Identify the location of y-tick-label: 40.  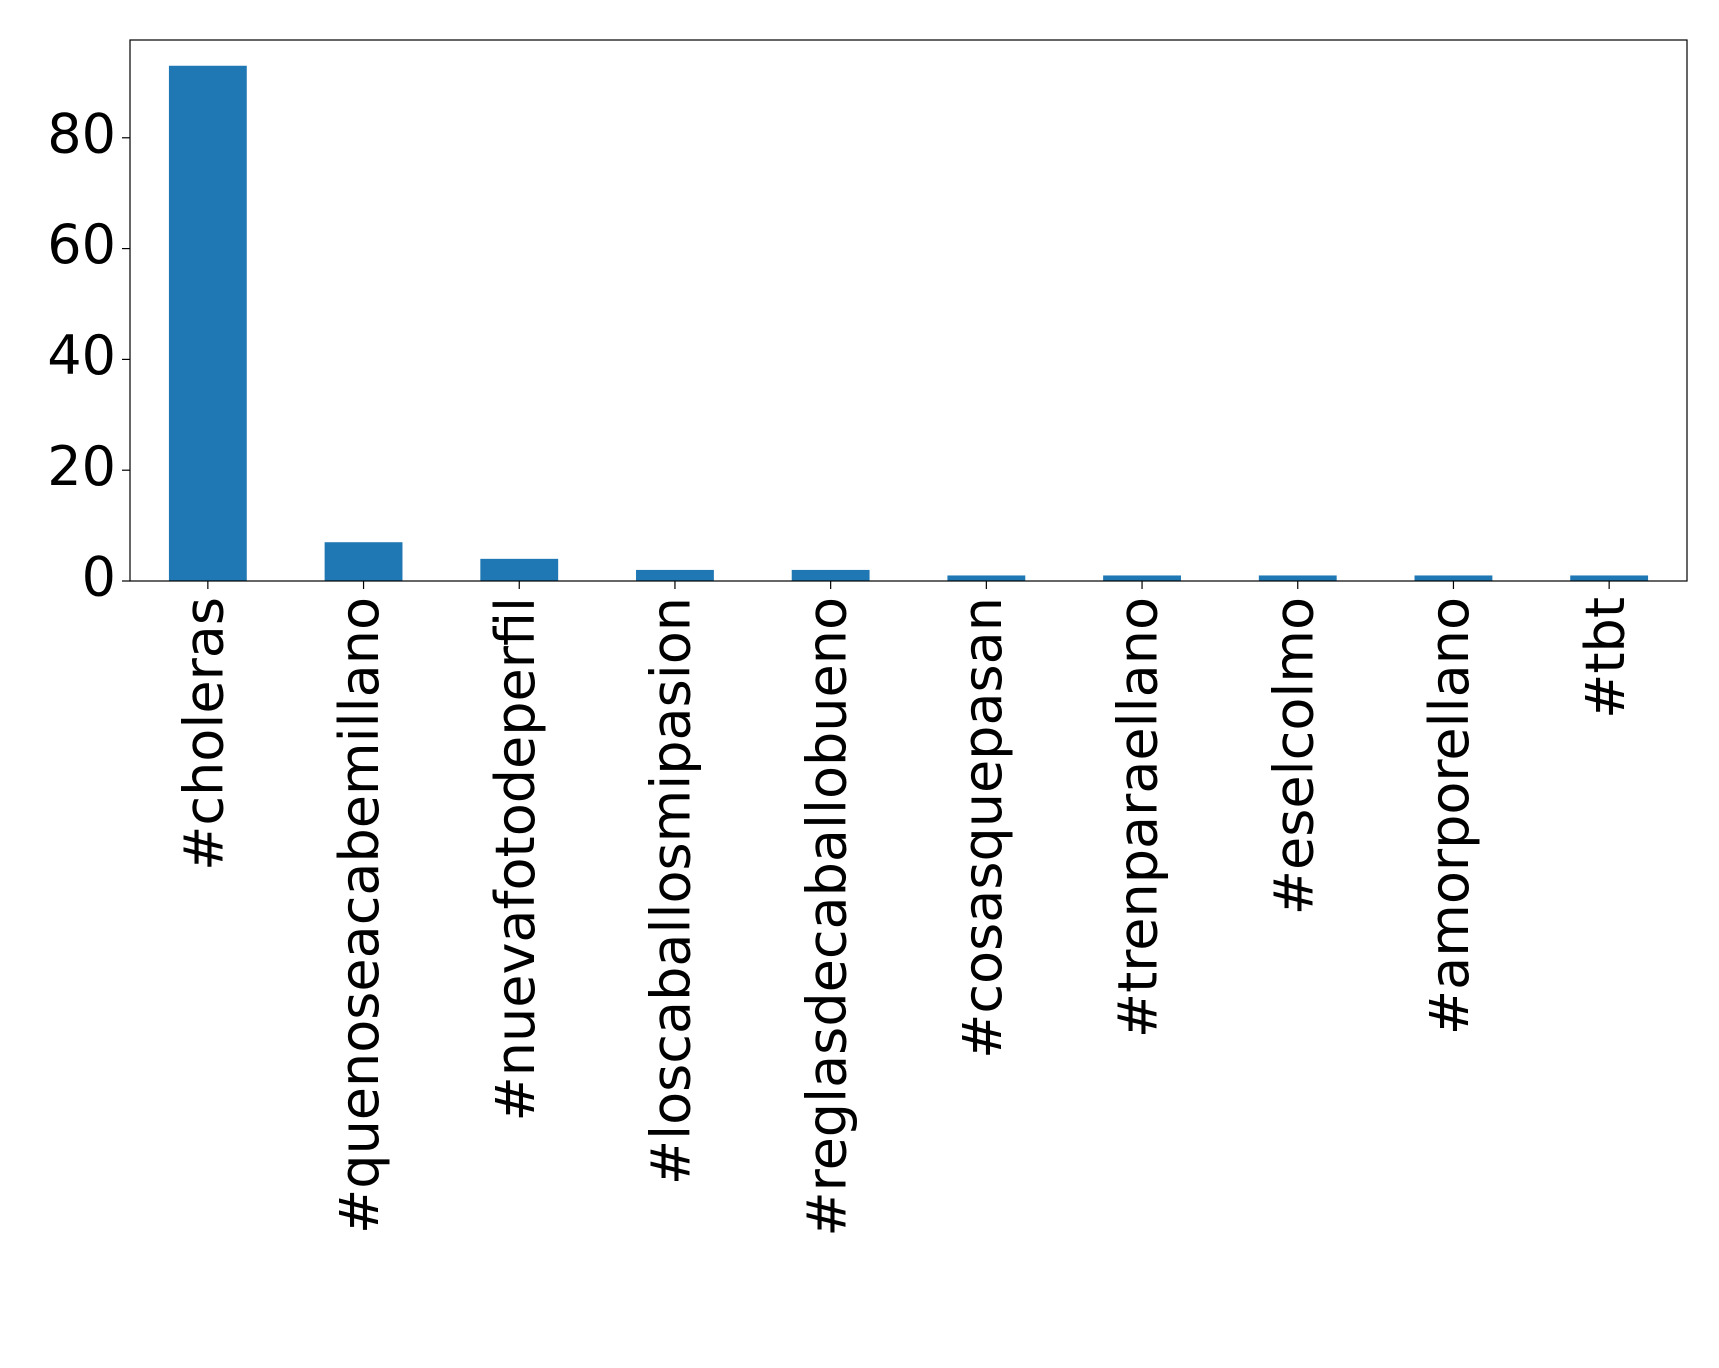
(81, 355).